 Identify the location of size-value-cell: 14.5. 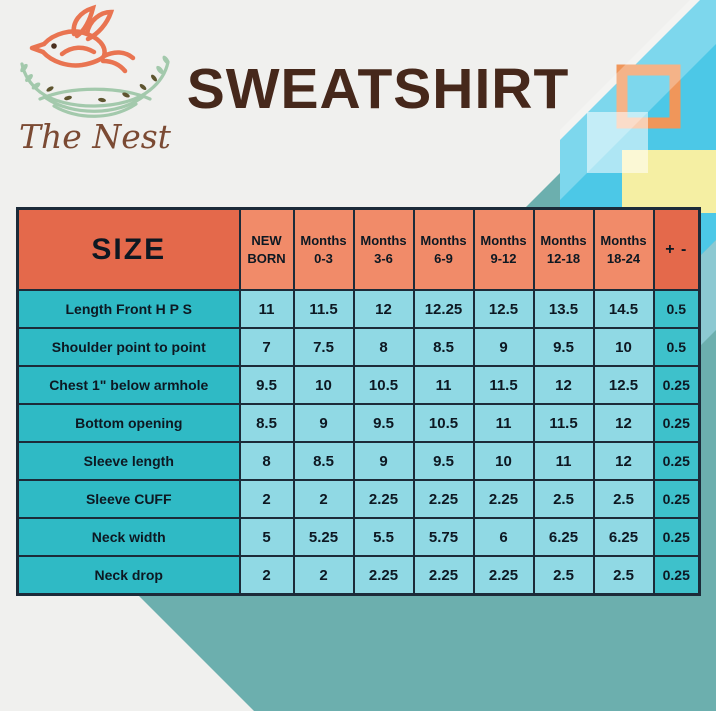
(623, 309).